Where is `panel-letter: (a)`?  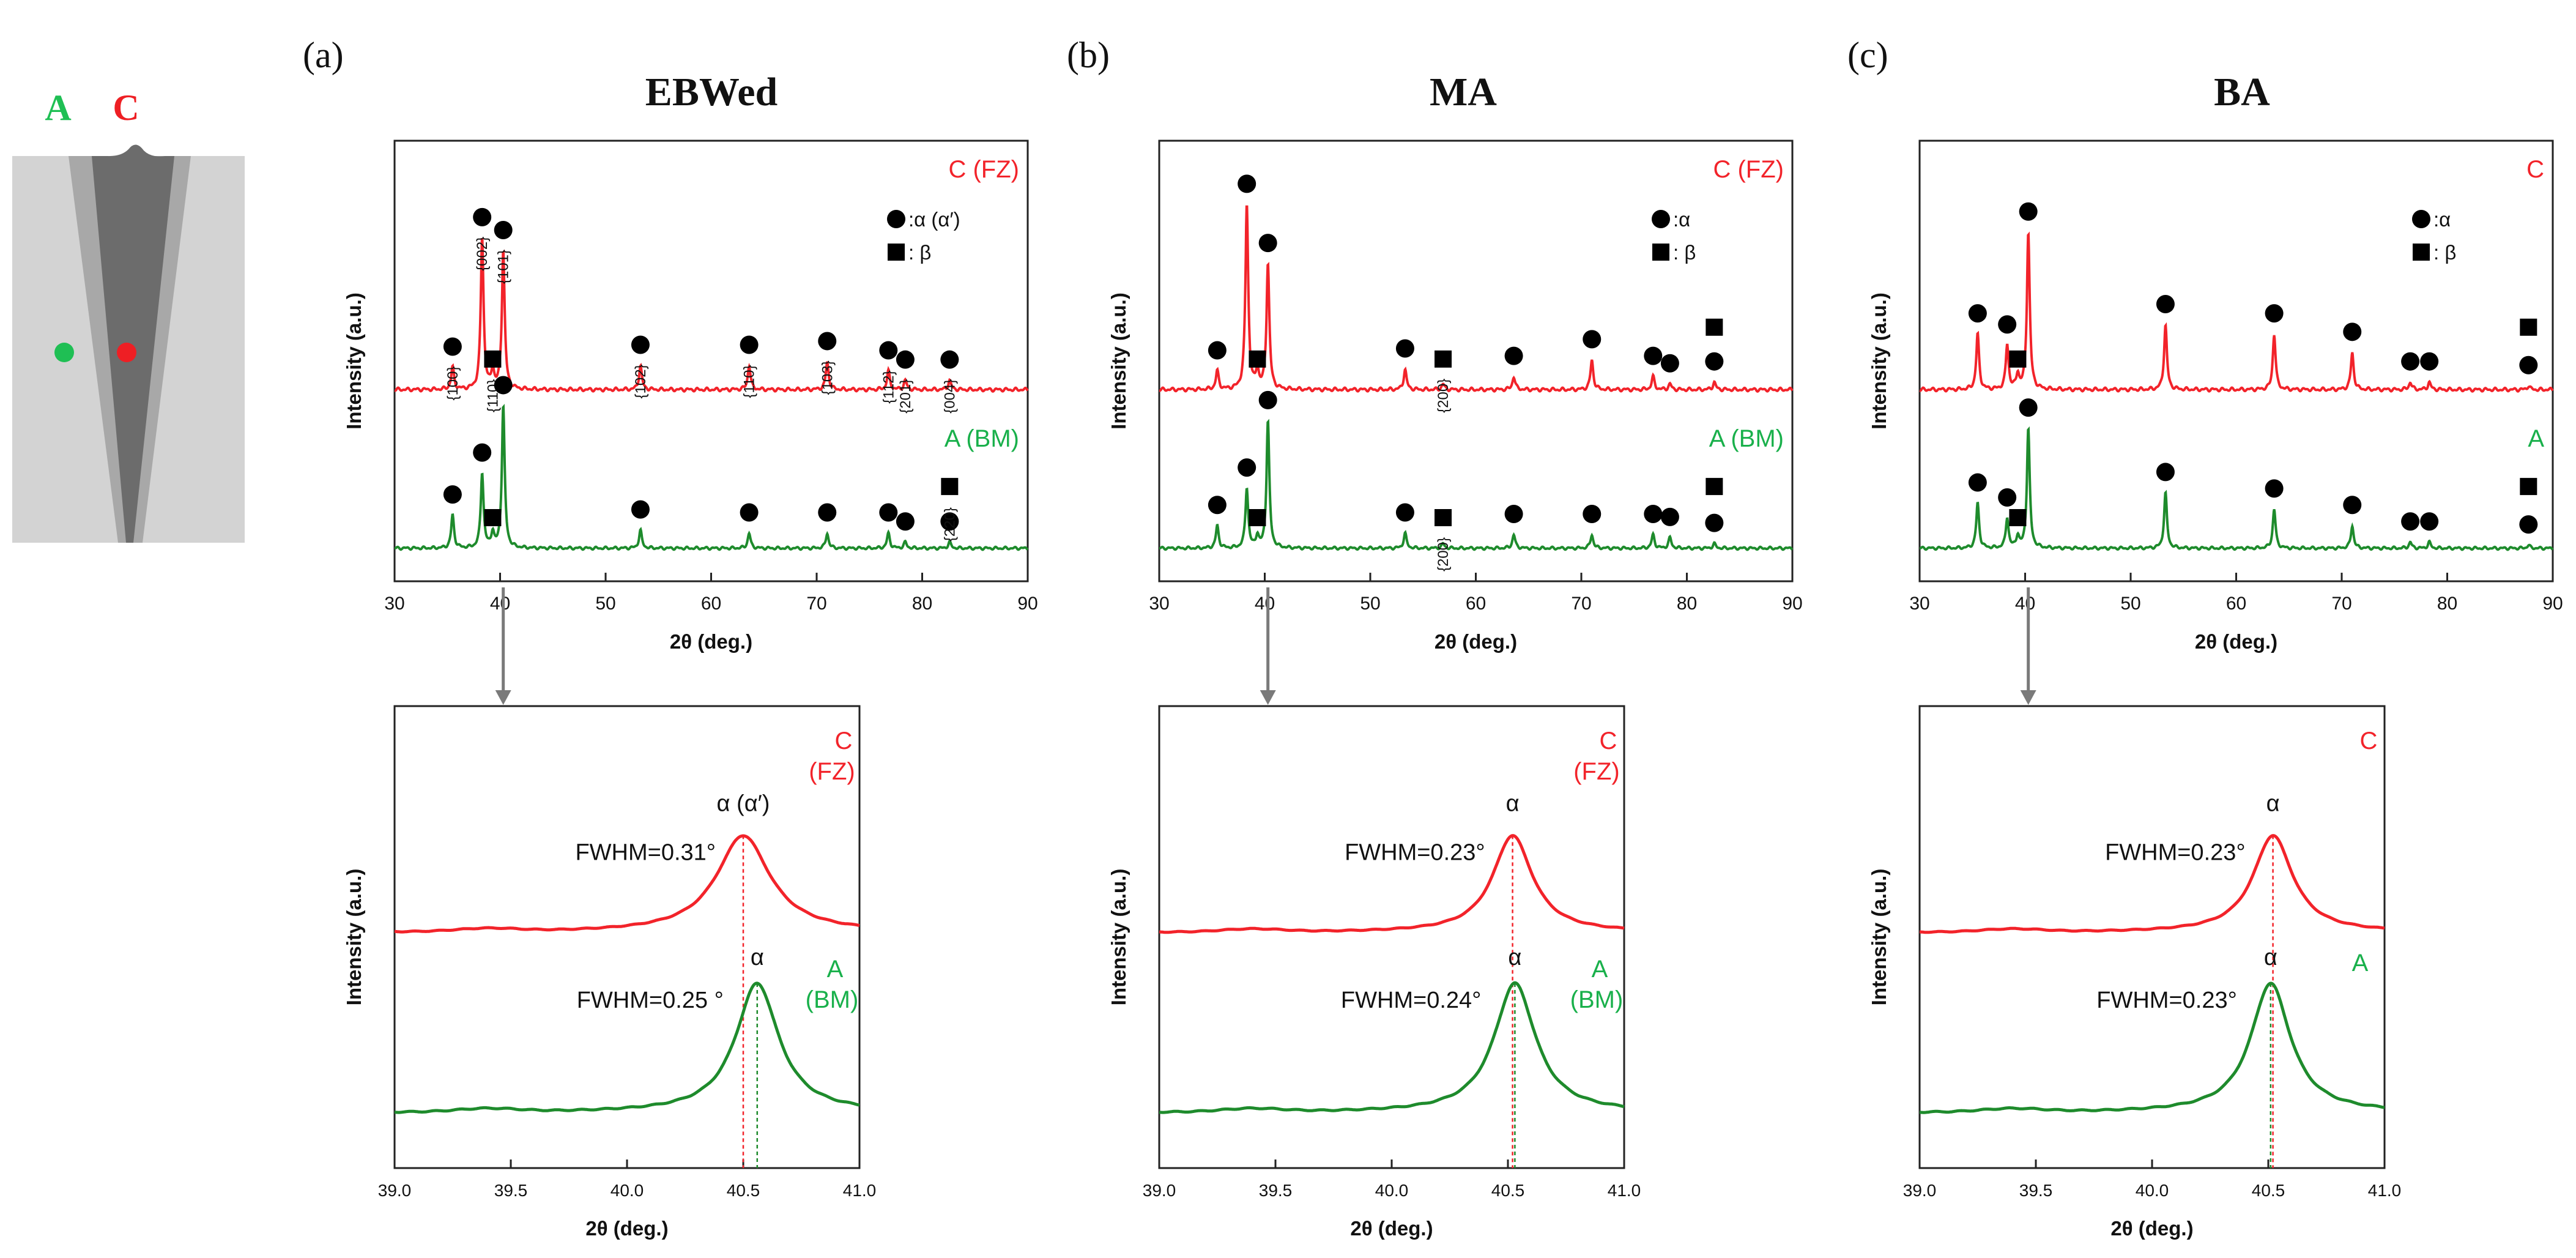
panel-letter: (a) is located at coordinates (323, 55).